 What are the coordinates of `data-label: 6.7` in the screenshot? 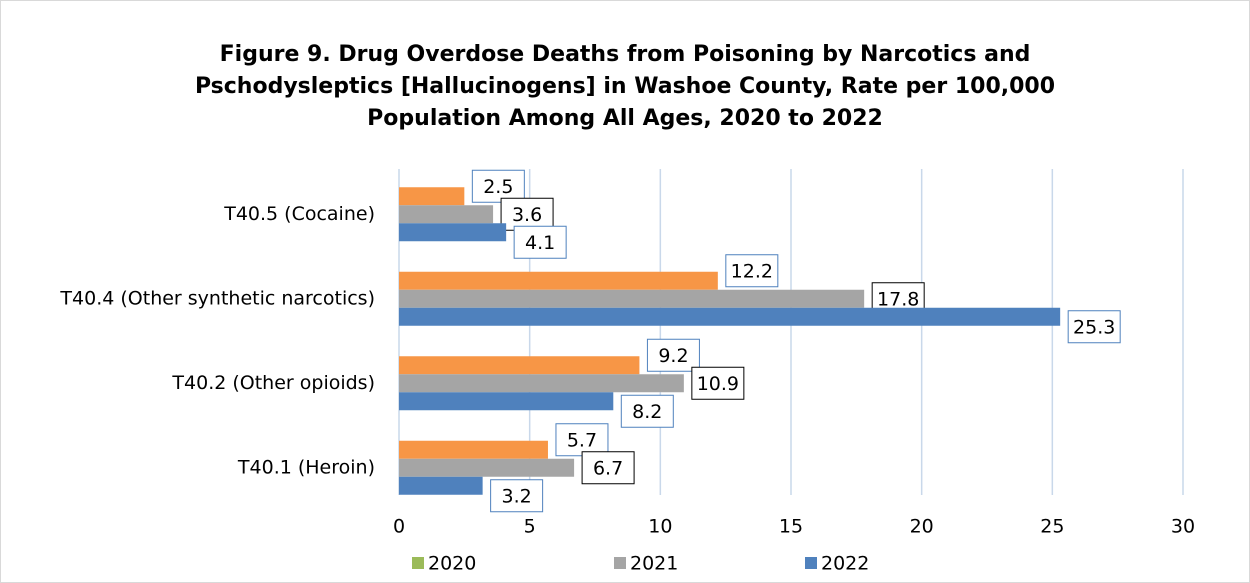 It's located at (608, 468).